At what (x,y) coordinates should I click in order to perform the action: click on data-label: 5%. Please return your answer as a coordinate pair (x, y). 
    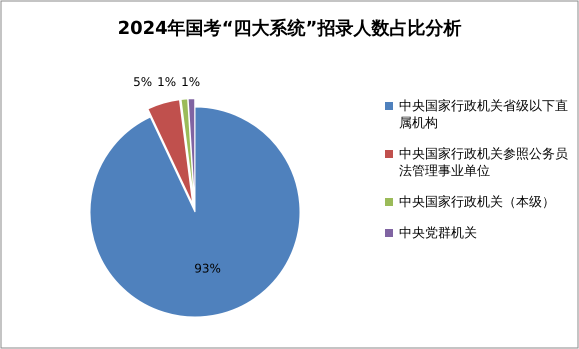
    Looking at the image, I should click on (142, 82).